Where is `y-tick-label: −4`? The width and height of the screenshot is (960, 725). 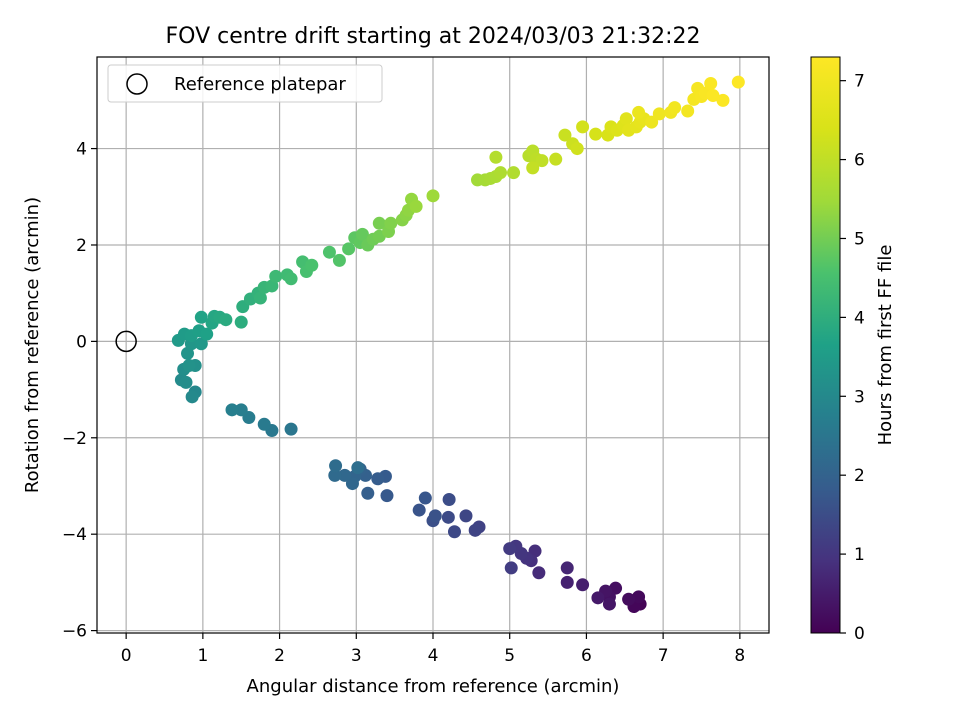
y-tick-label: −4 is located at coordinates (74, 535).